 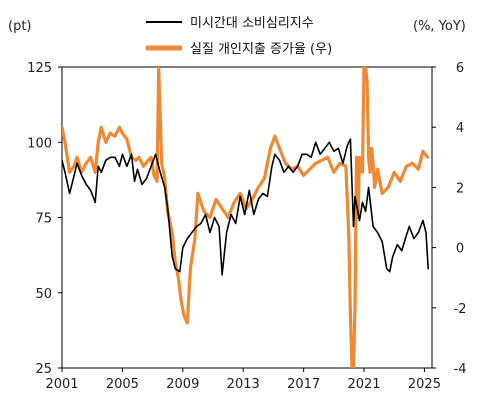 I want to click on legend-label-spending: 실질 개인지출 증가율 (우), so click(x=261, y=49).